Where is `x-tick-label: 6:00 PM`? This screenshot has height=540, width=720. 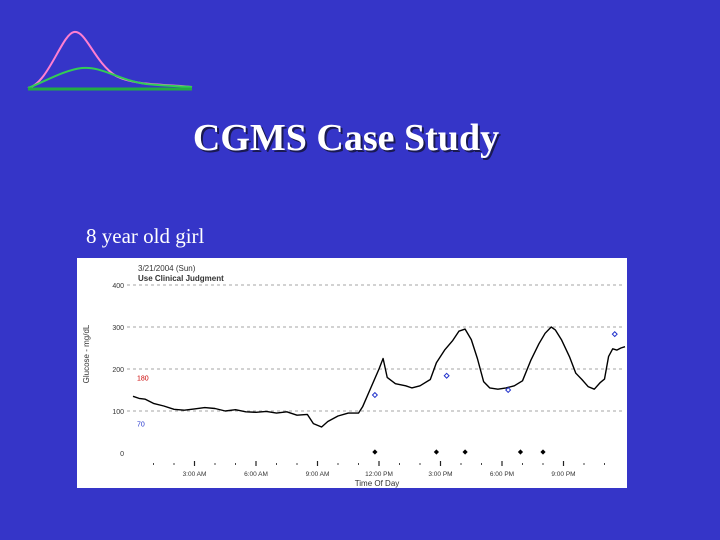 x-tick-label: 6:00 PM is located at coordinates (502, 474).